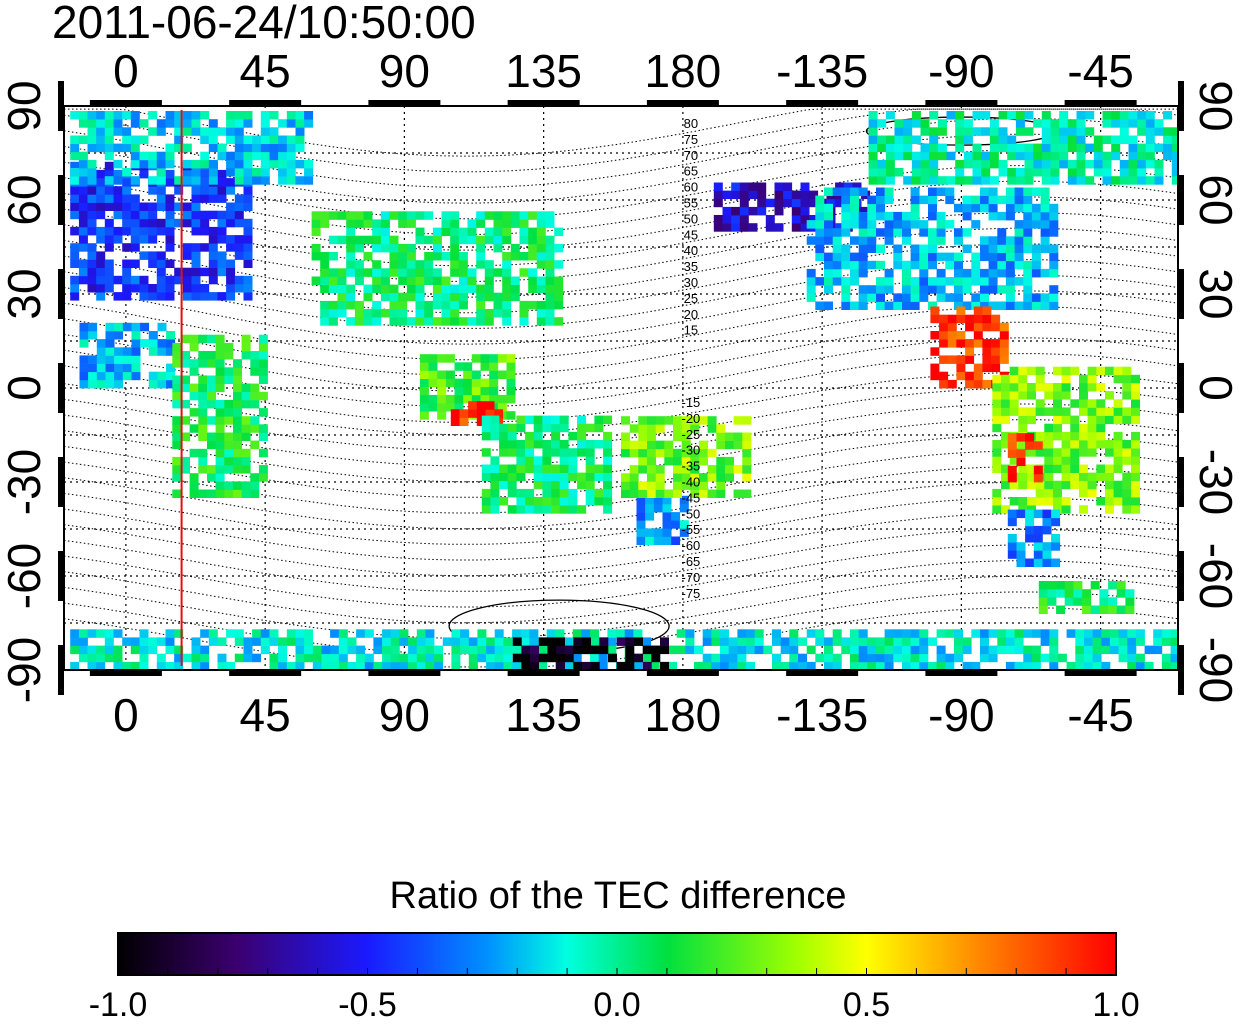 This screenshot has width=1240, height=1024. What do you see at coordinates (662, 520) in the screenshot?
I see `region-new-zealand` at bounding box center [662, 520].